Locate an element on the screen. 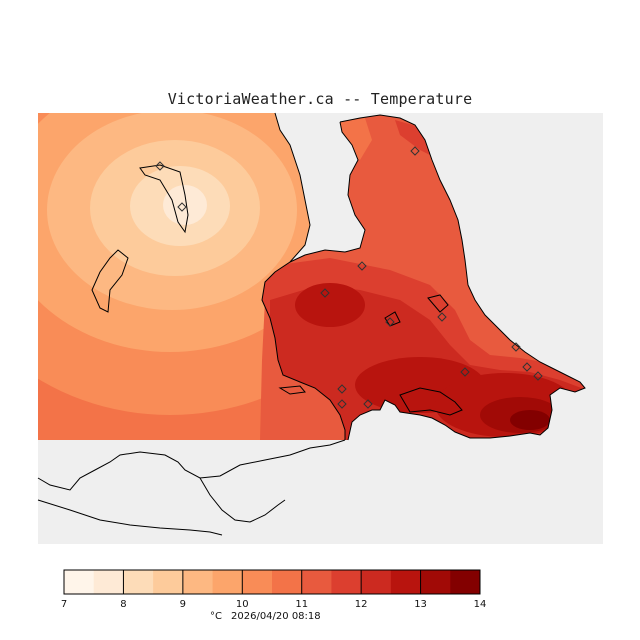 The height and width of the screenshot is (640, 640). map-title: VictoriaWeather.ca -- Temperature is located at coordinates (320, 99).